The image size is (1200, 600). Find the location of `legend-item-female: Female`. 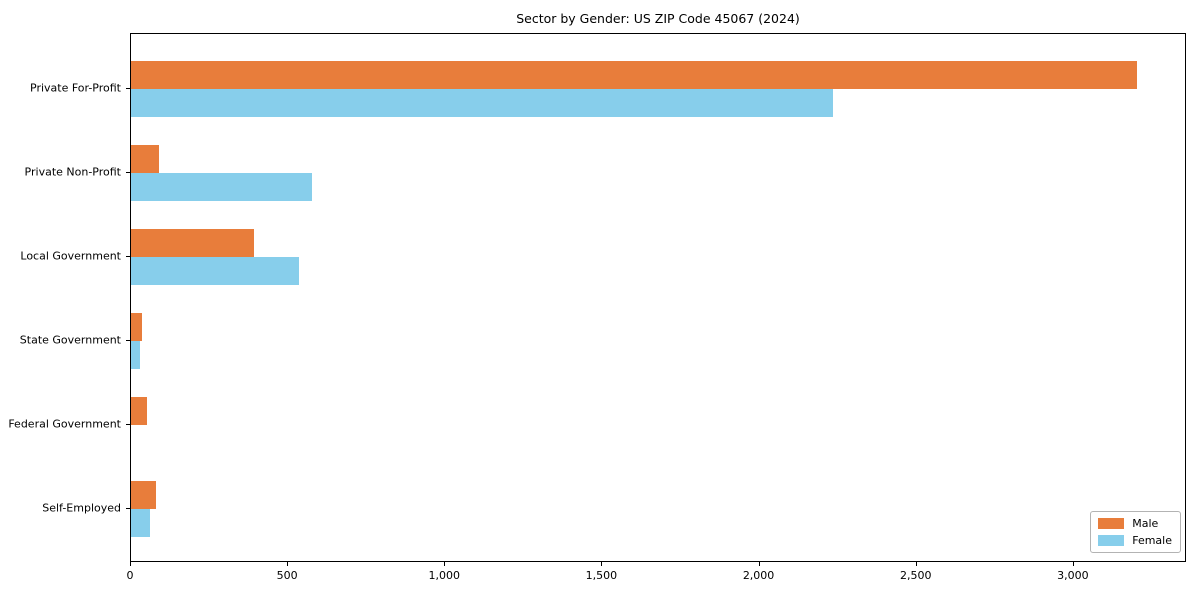

legend-item-female: Female is located at coordinates (1135, 540).